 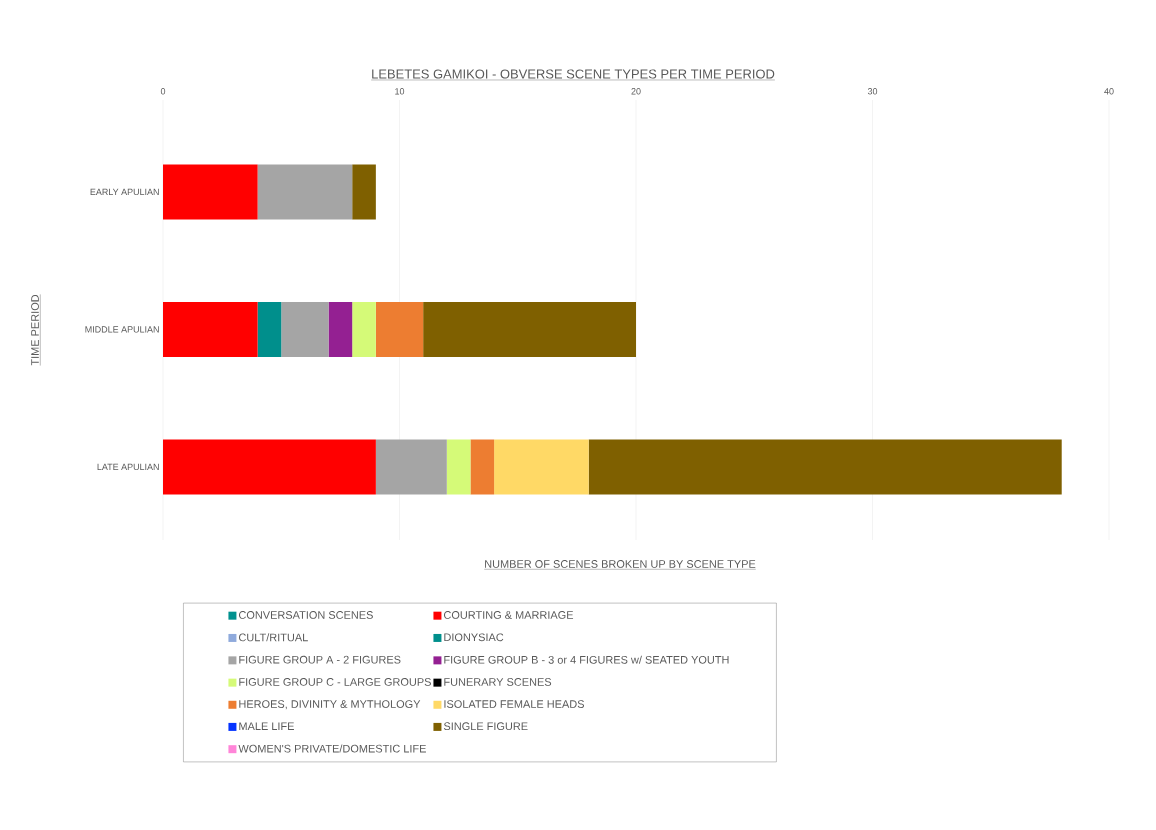 What do you see at coordinates (273, 637) in the screenshot?
I see `legend-label: CULT/RITUAL` at bounding box center [273, 637].